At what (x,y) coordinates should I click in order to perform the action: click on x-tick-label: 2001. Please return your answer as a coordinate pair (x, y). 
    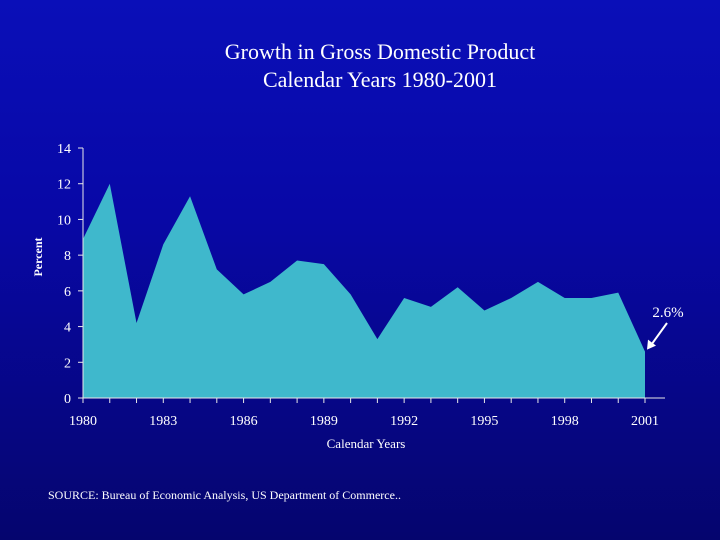
    Looking at the image, I should click on (645, 421).